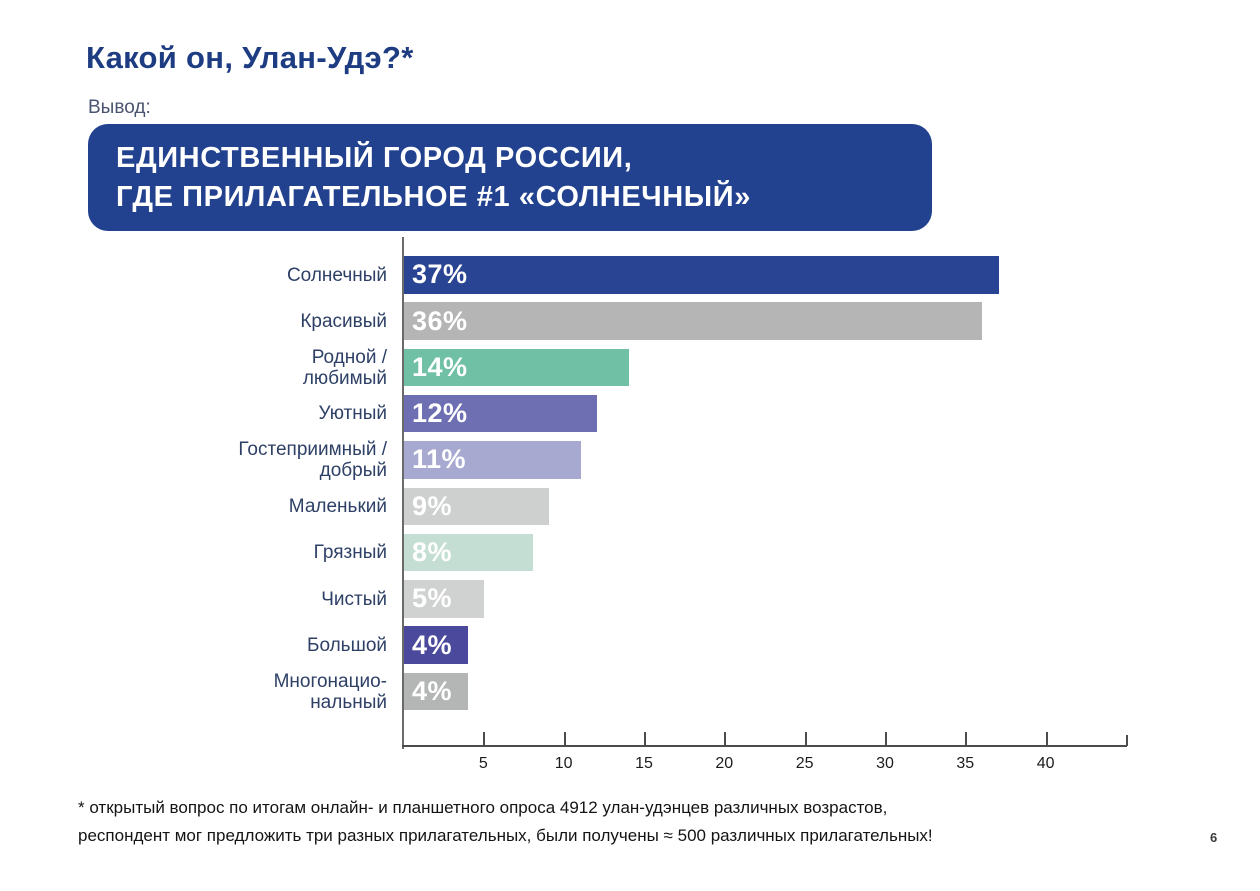  Describe the element at coordinates (804, 763) in the screenshot. I see `x-axis-tick-label: 25` at that location.